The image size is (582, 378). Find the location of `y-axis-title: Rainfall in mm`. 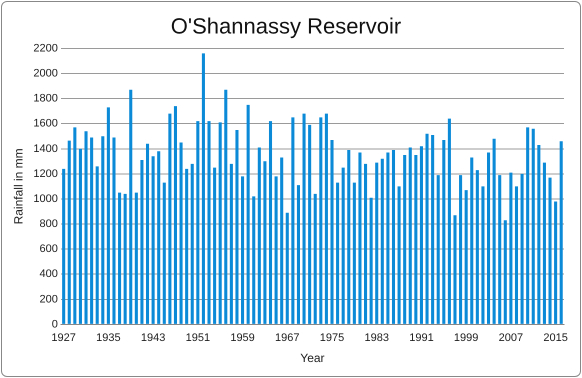

y-axis-title: Rainfall in mm is located at coordinates (19, 186).